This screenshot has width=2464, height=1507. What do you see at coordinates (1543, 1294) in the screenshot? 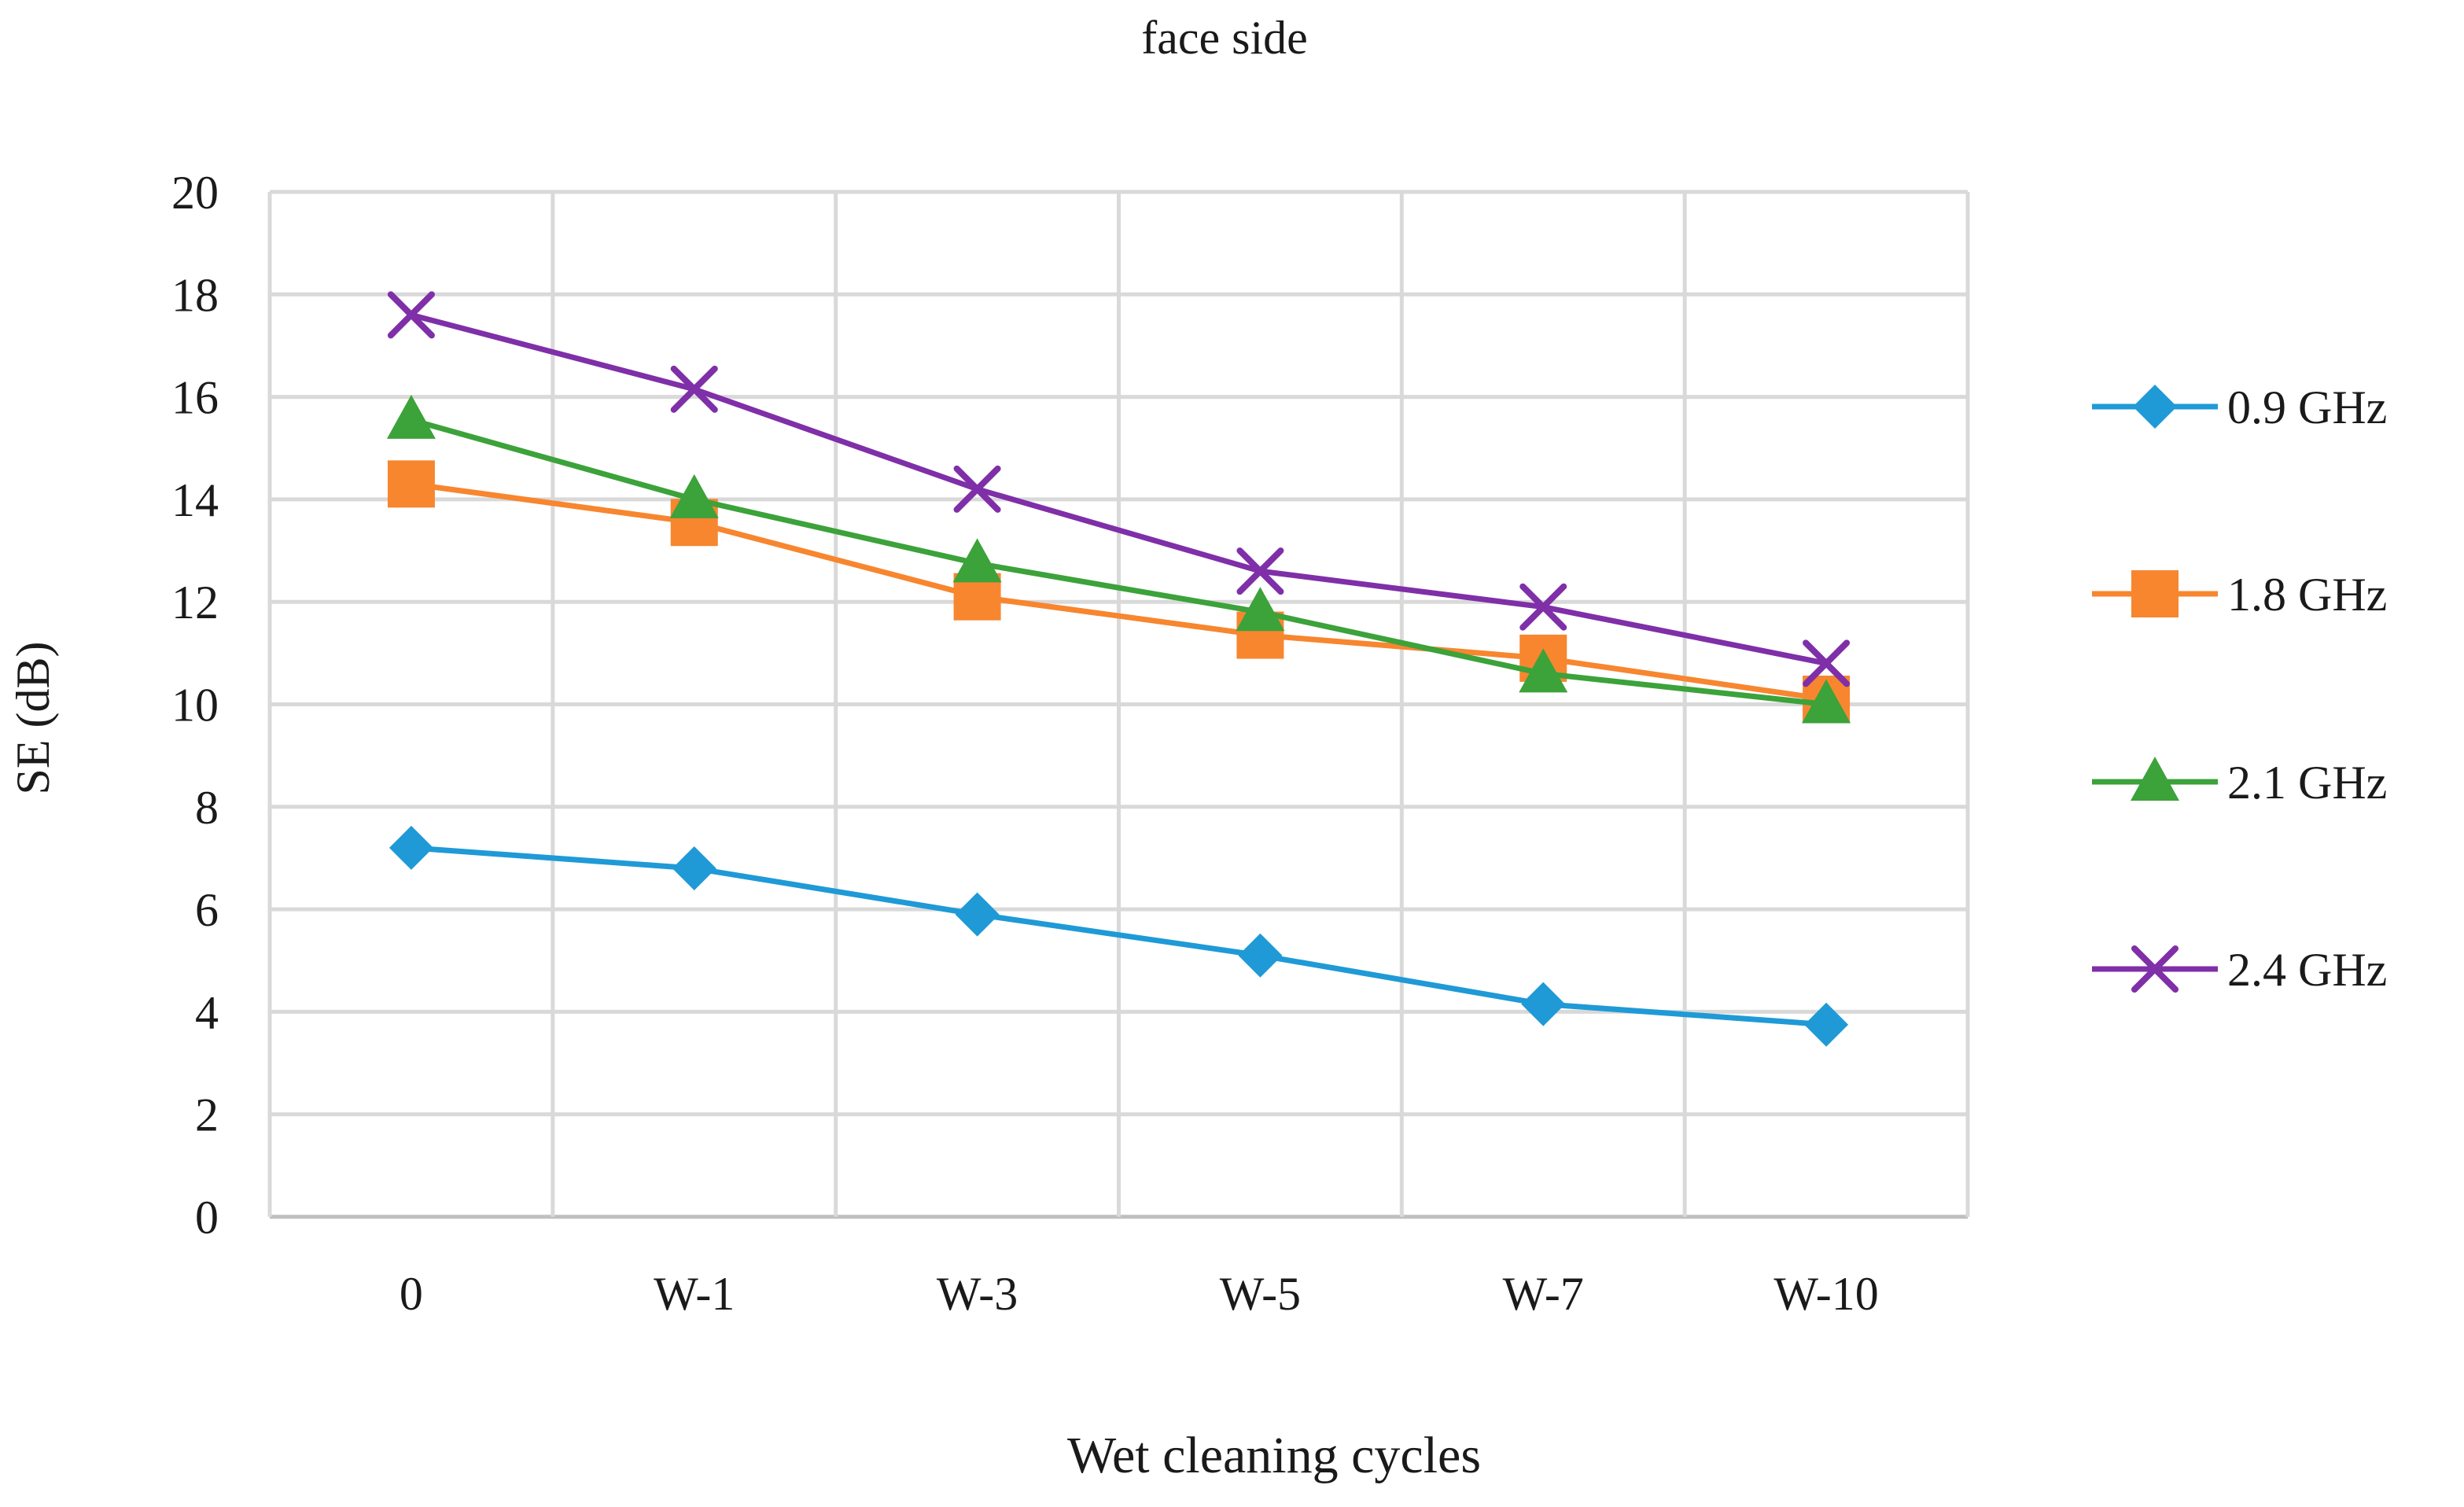
I see `x-tick-label: W-7` at bounding box center [1543, 1294].